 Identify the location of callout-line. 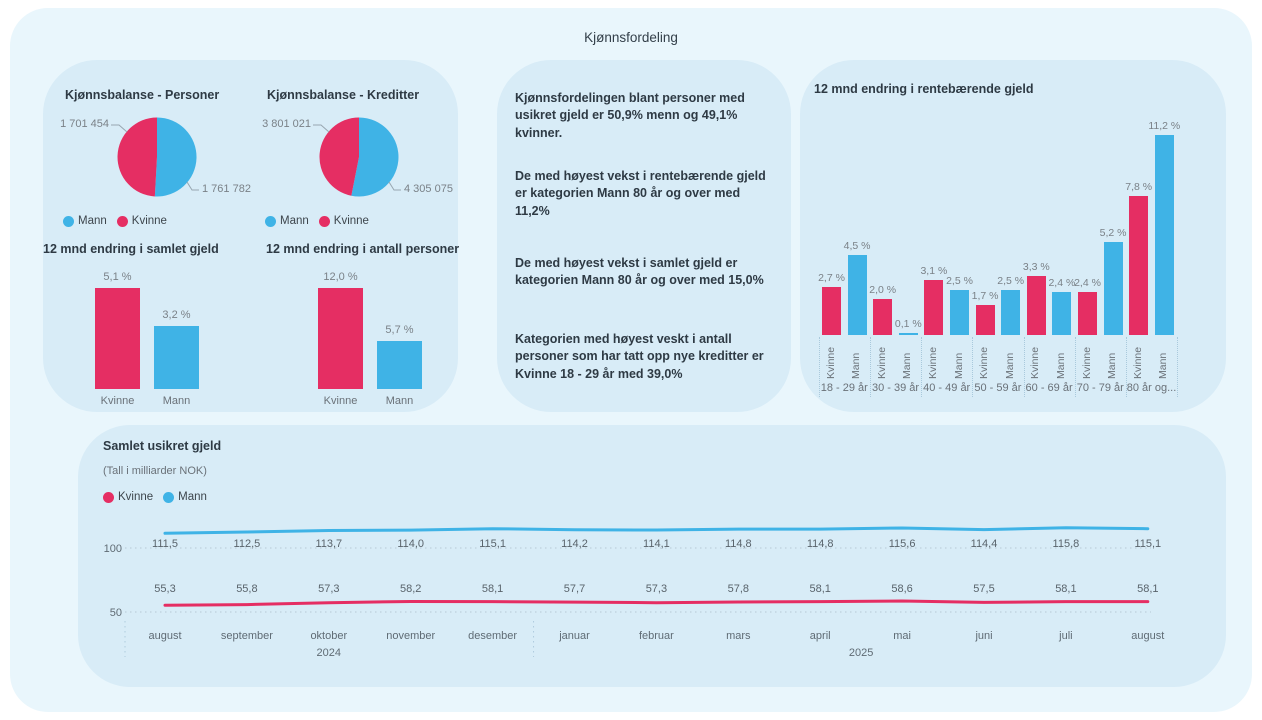
(192, 186).